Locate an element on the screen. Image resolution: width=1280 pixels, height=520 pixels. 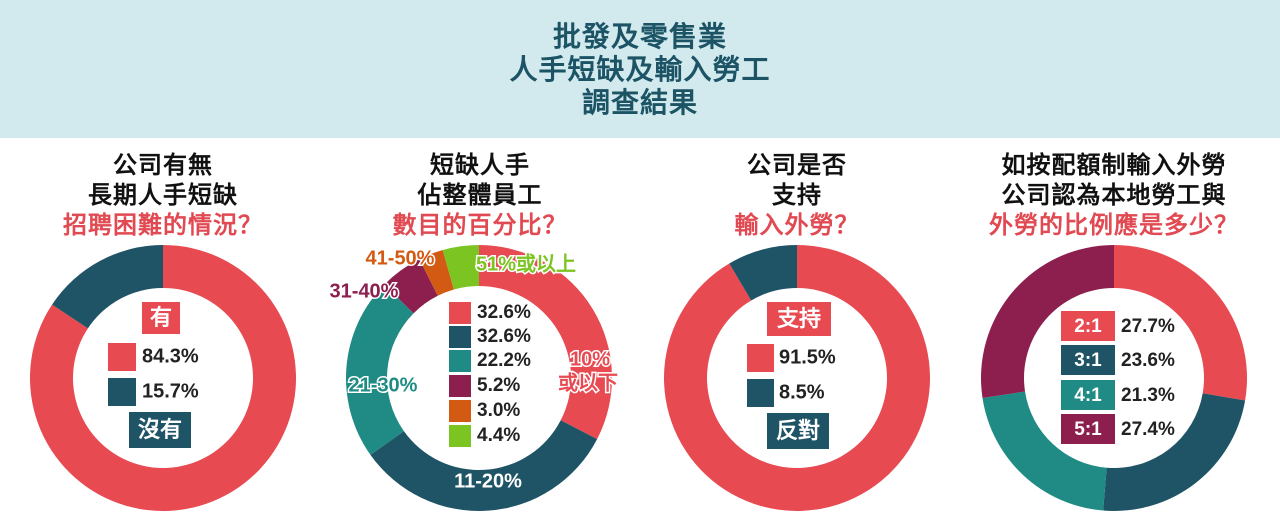
panel-2-title-line-3: 數目的百分比？ is located at coordinates (480, 225).